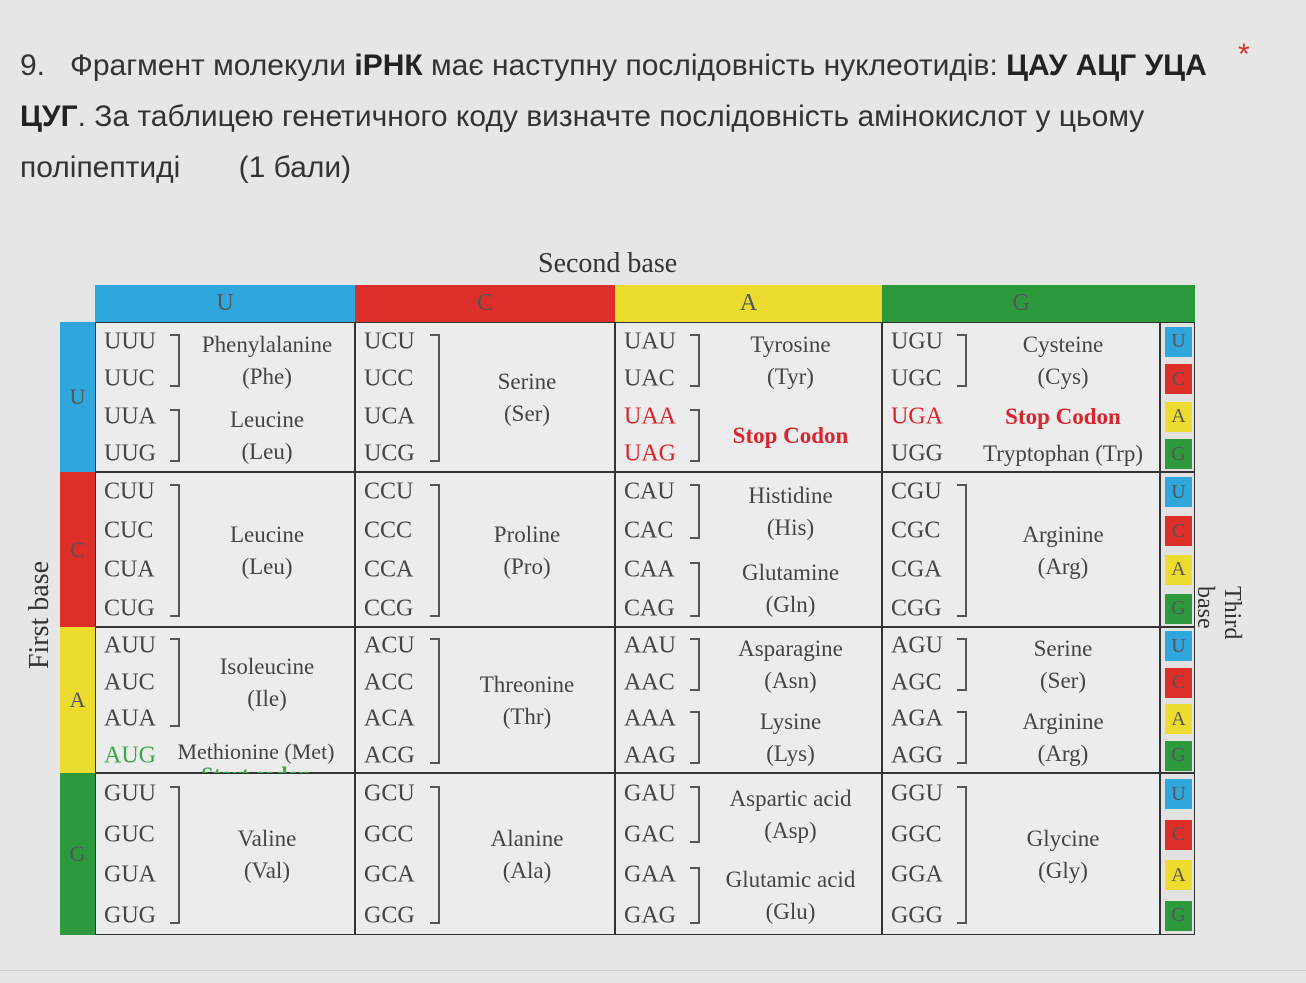 The image size is (1306, 983). I want to click on codon: ACC, so click(389, 682).